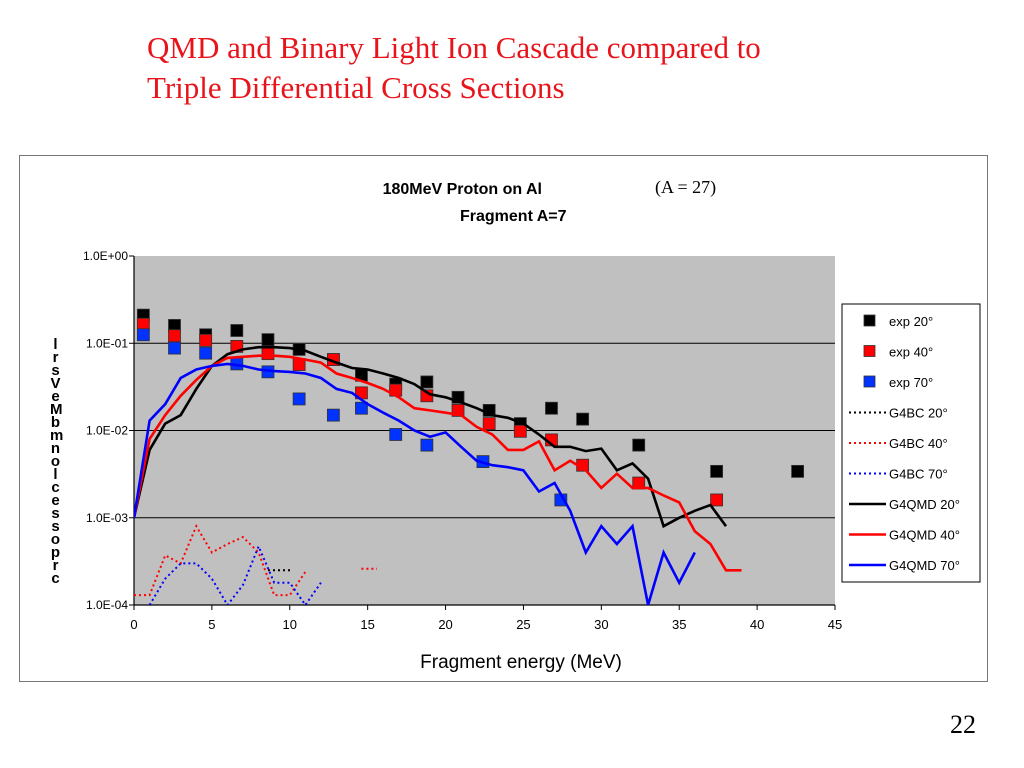 The width and height of the screenshot is (1024, 768). What do you see at coordinates (235, 574) in the screenshot?
I see `g4bc-70-line` at bounding box center [235, 574].